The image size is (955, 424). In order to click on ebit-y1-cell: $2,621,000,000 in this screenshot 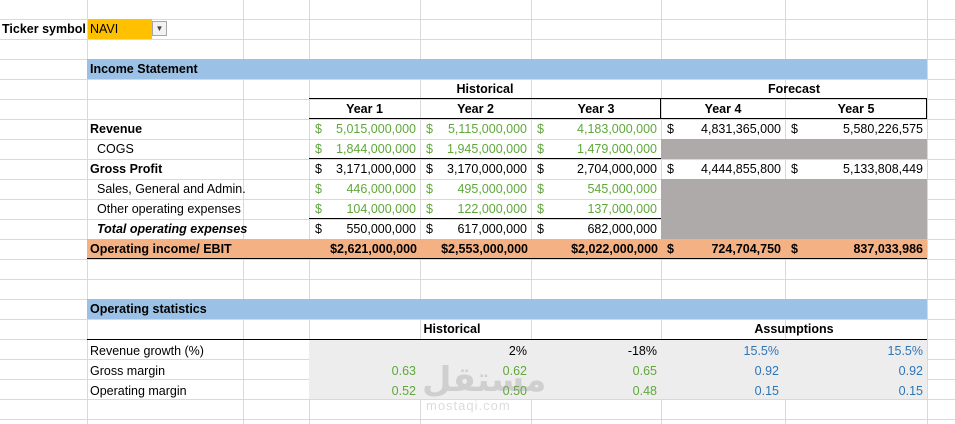, I will do `click(373, 249)`.